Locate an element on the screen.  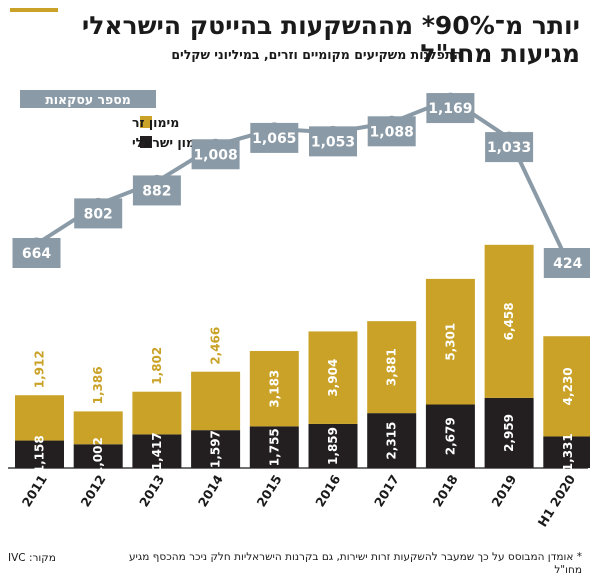
bar-israeli-2019 is located at coordinates (509, 432).